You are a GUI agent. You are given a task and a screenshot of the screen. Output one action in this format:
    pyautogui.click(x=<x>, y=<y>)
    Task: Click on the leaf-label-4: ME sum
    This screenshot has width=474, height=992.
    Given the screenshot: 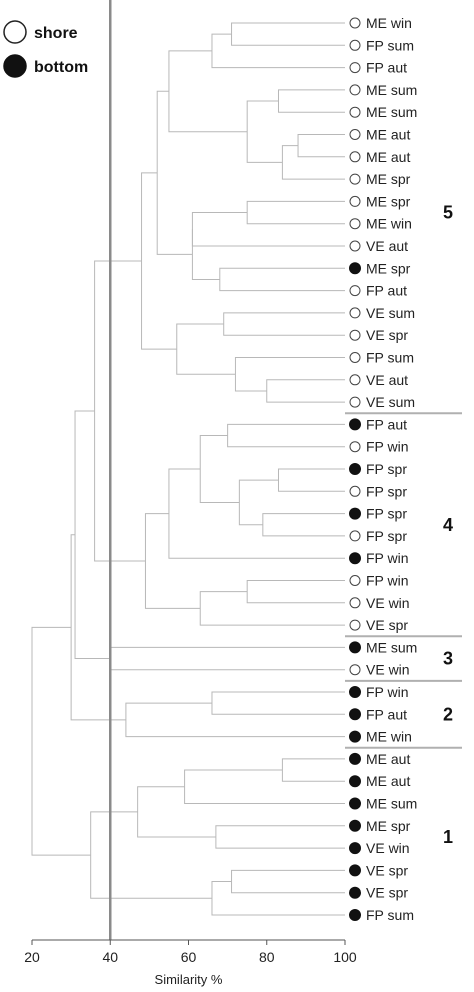 What is the action you would take?
    pyautogui.click(x=391, y=112)
    